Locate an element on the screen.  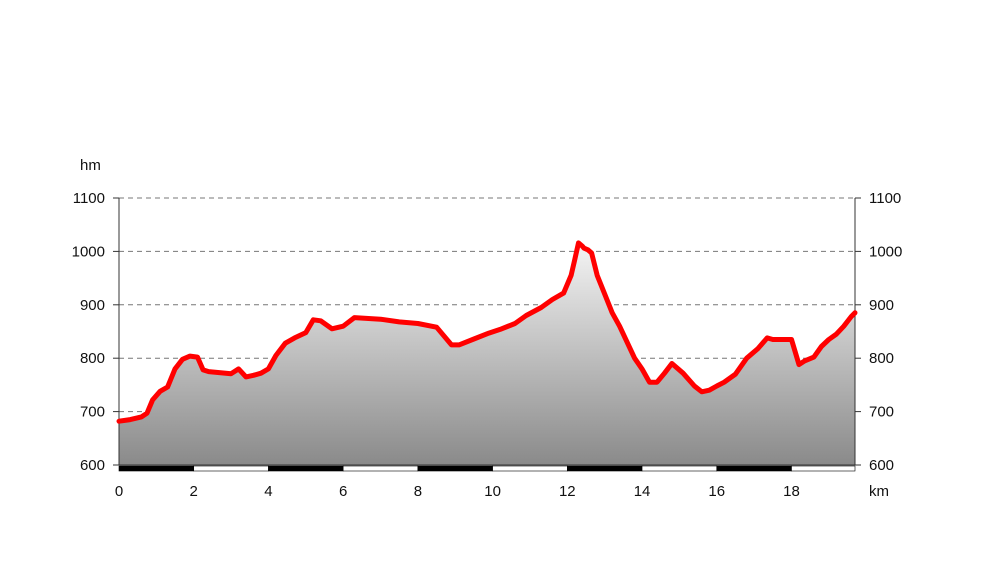
y-tick-label-left: 1000 is located at coordinates (88, 251).